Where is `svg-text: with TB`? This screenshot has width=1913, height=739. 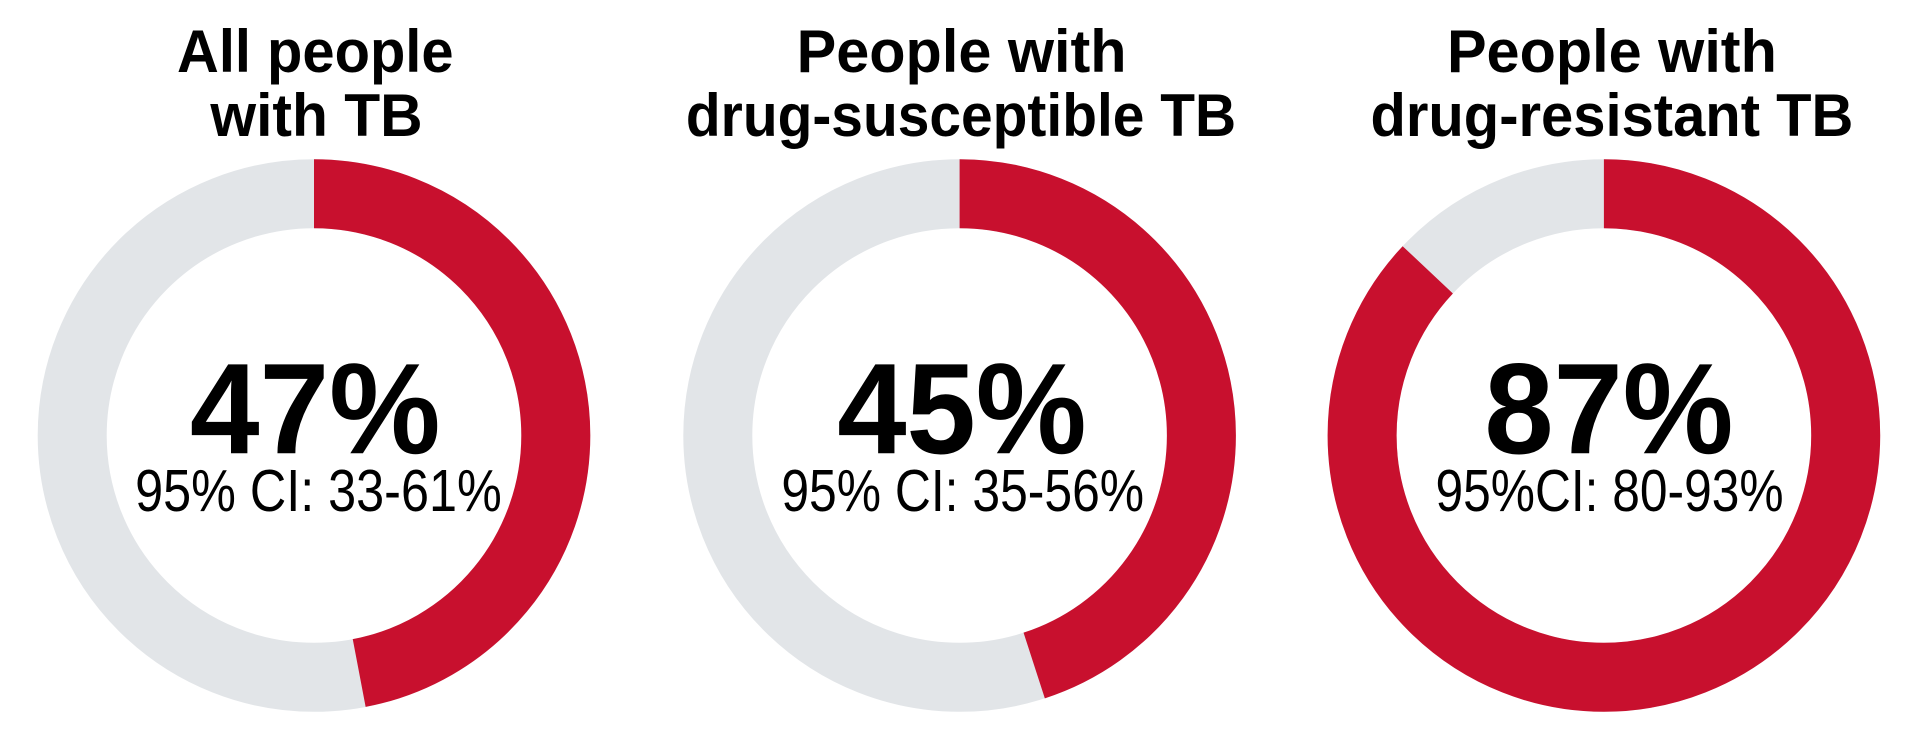
svg-text: with TB is located at coordinates (315, 115).